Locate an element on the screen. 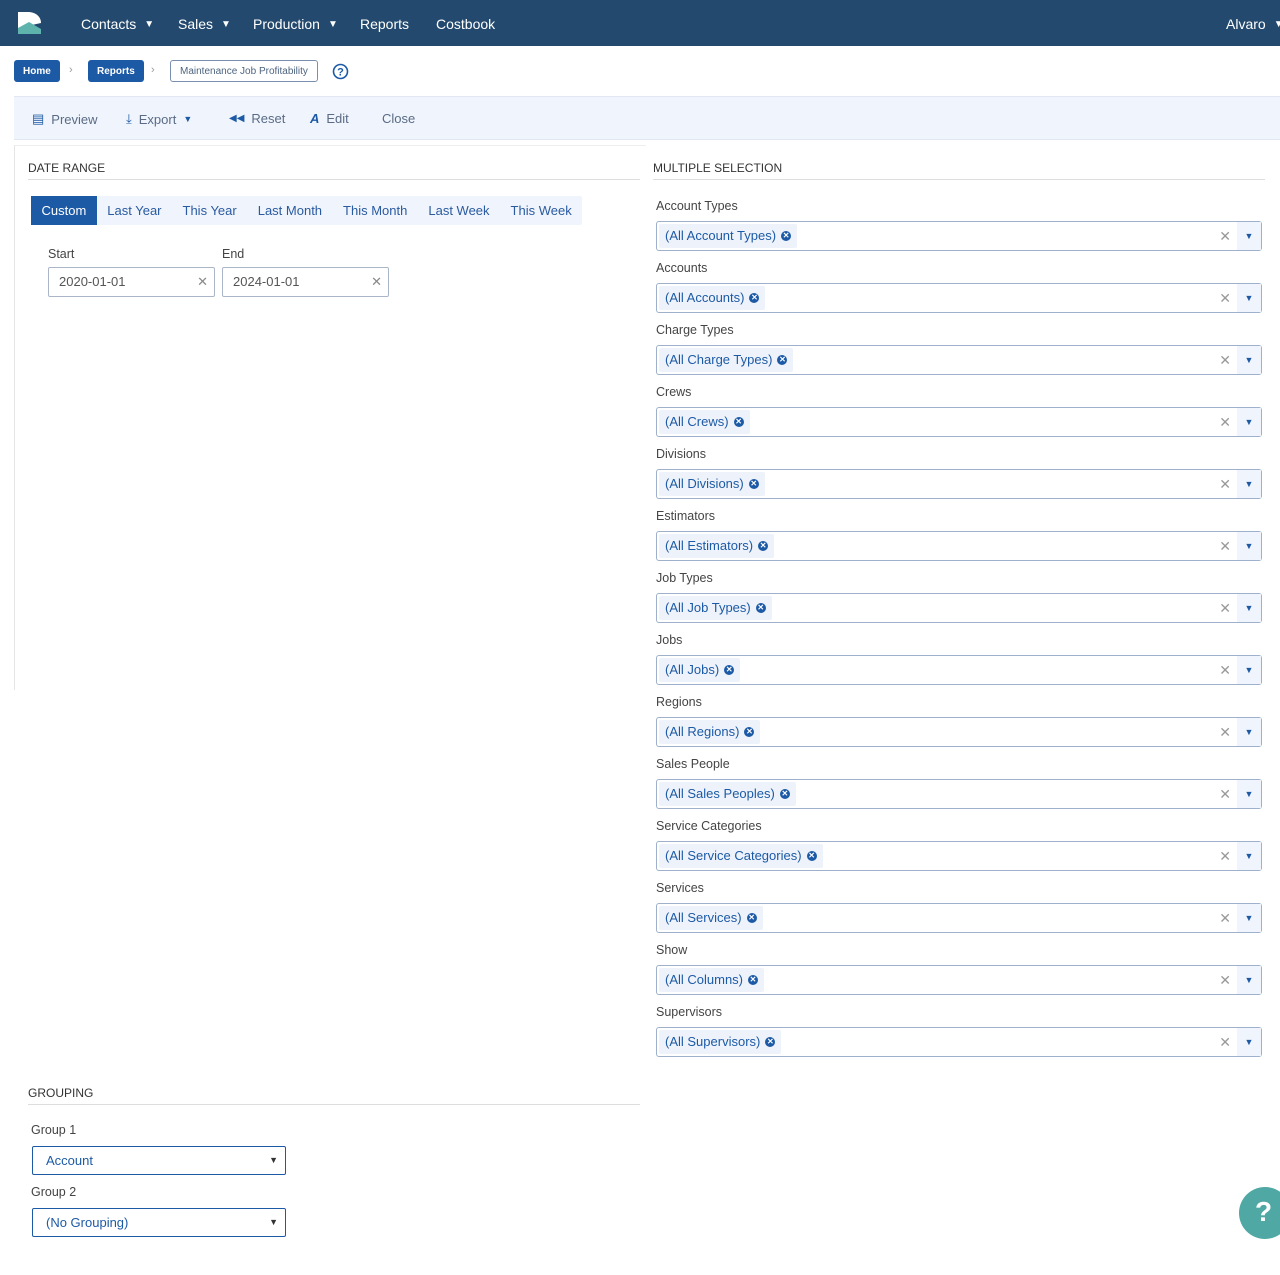  nav-production: Production ▼ is located at coordinates (295, 24).